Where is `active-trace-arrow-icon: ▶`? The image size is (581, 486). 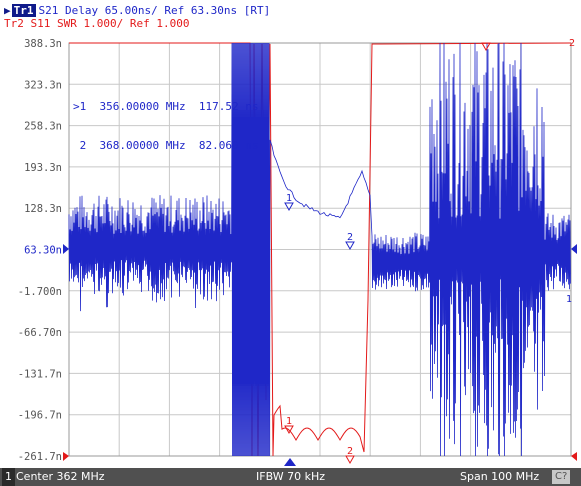
active-trace-arrow-icon: ▶ is located at coordinates (7, 10).